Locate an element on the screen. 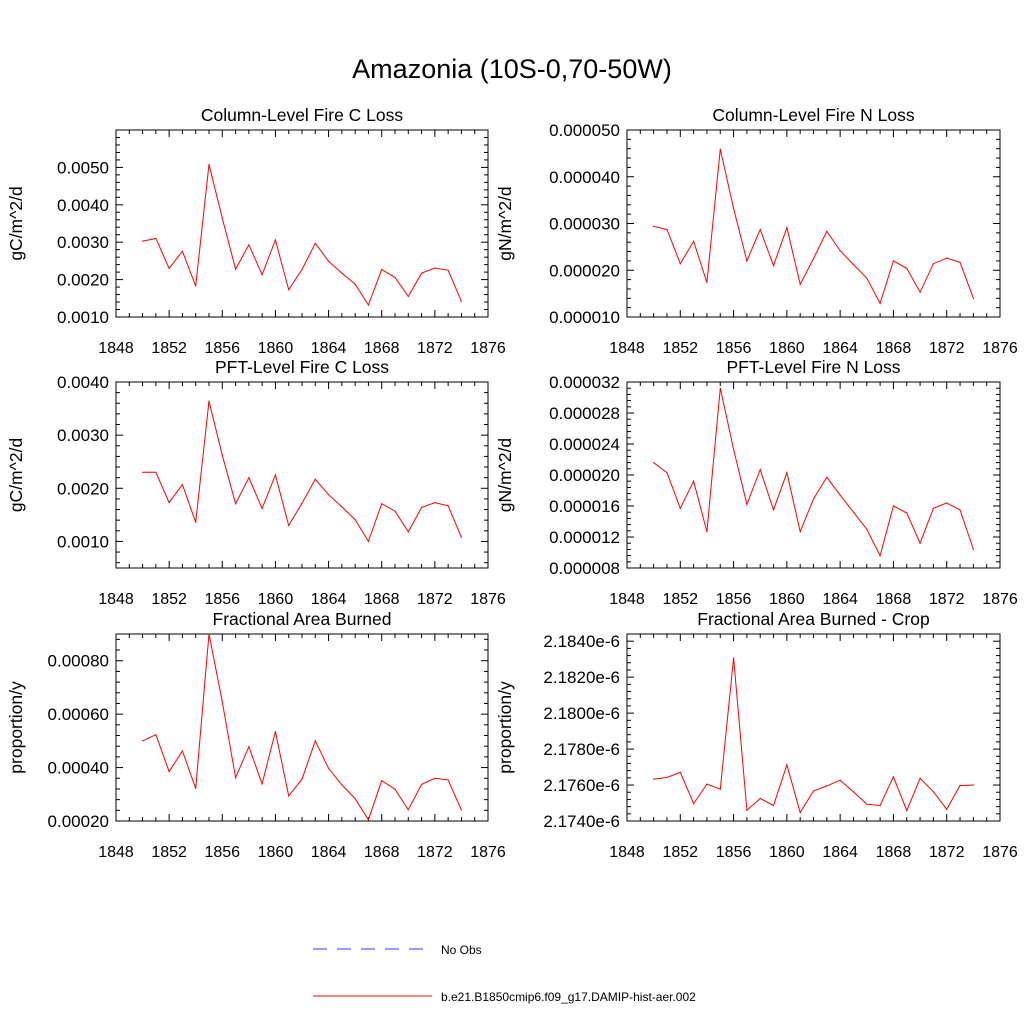 This screenshot has width=1024, height=1024. series-line is located at coordinates (813, 472).